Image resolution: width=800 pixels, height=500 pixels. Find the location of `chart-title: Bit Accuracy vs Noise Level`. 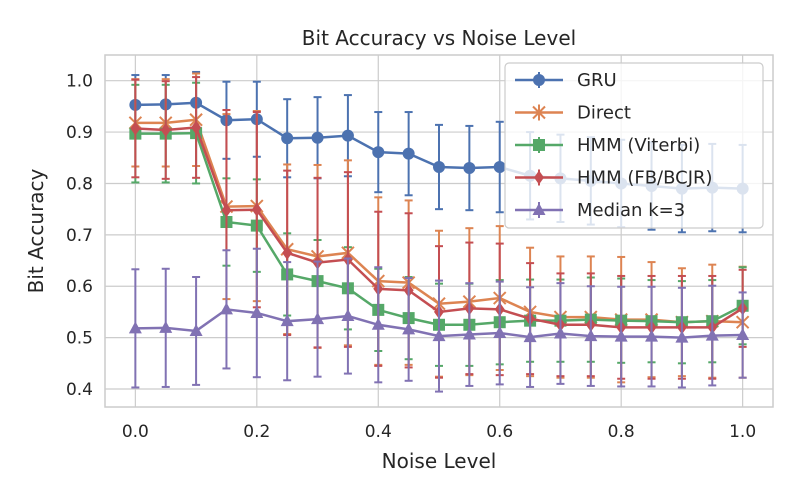

chart-title: Bit Accuracy vs Noise Level is located at coordinates (439, 38).